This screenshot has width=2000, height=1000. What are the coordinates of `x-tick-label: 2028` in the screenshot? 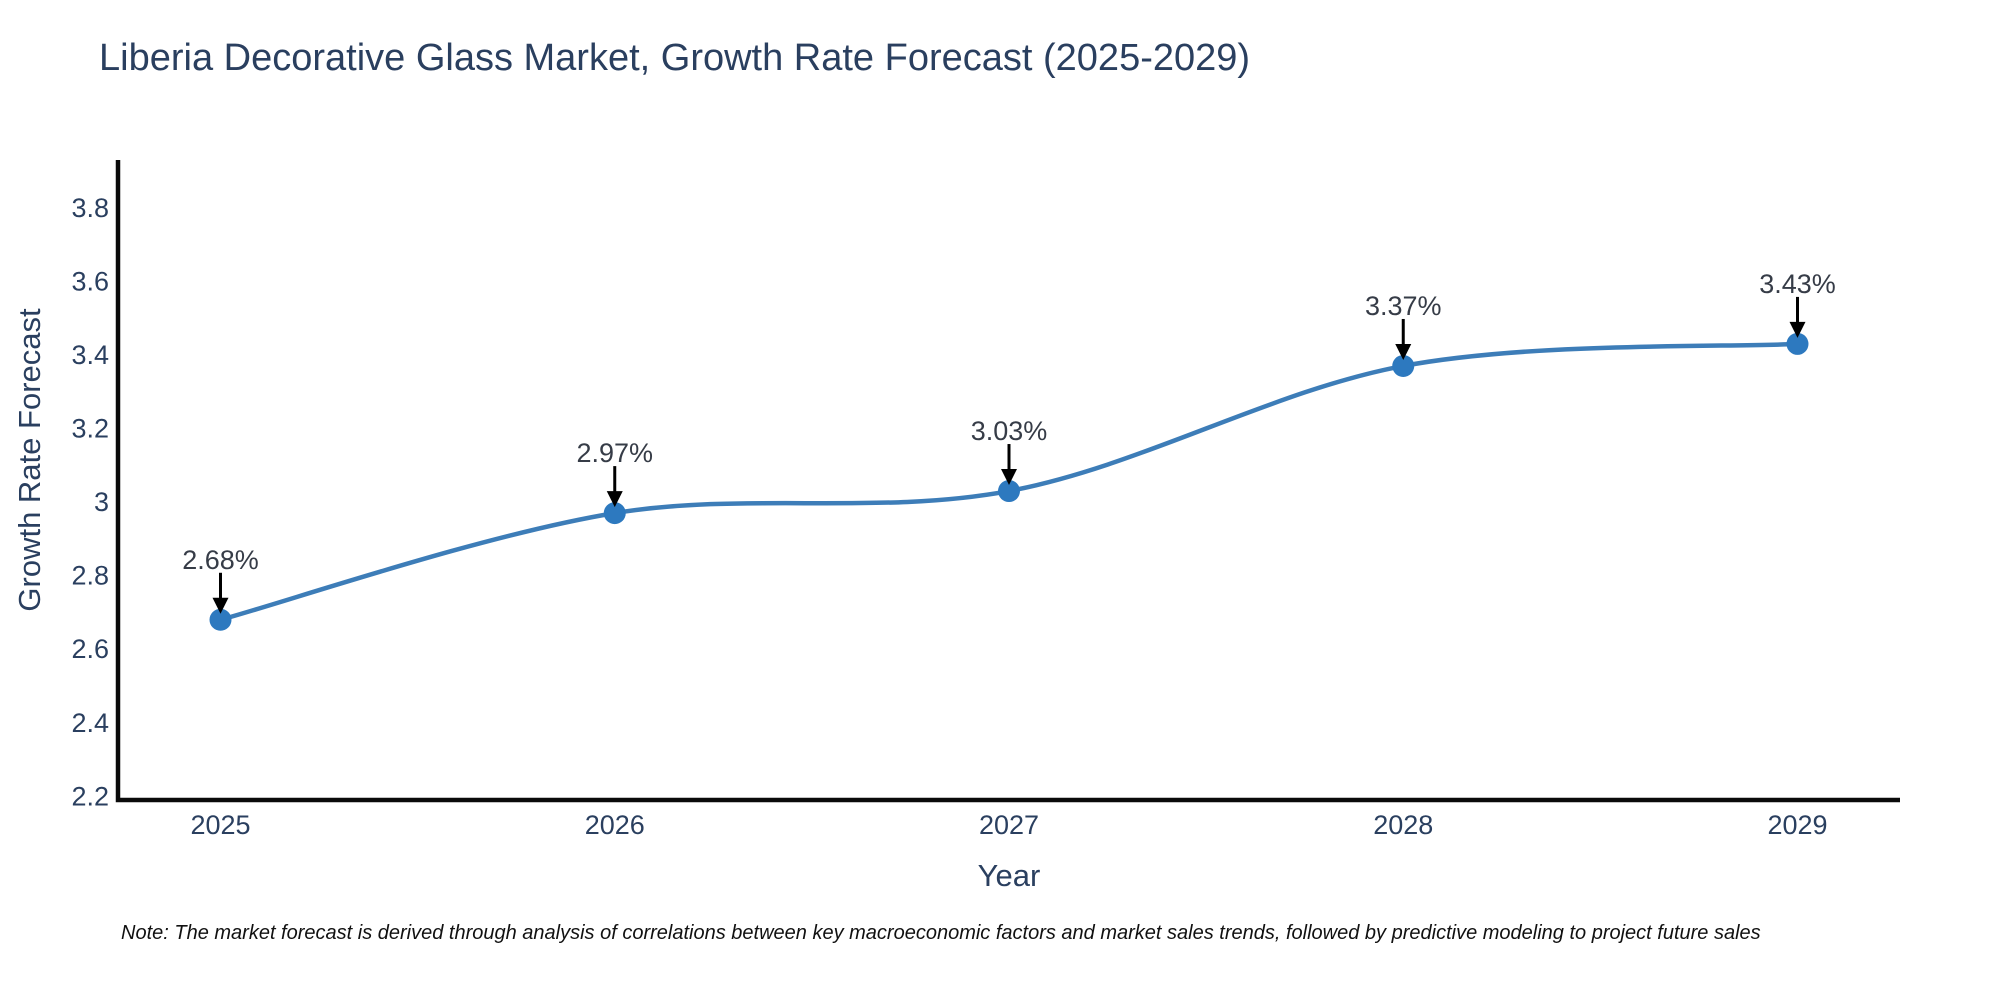 It's located at (1403, 825).